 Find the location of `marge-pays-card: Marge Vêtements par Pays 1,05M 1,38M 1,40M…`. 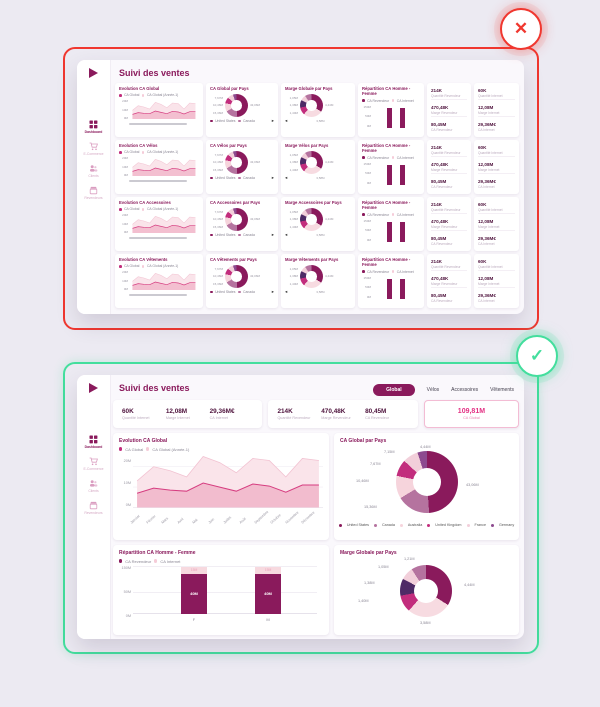

marge-pays-card: Marge Vêtements par Pays 1,05M 1,38M 1,40M… is located at coordinates (318, 281).